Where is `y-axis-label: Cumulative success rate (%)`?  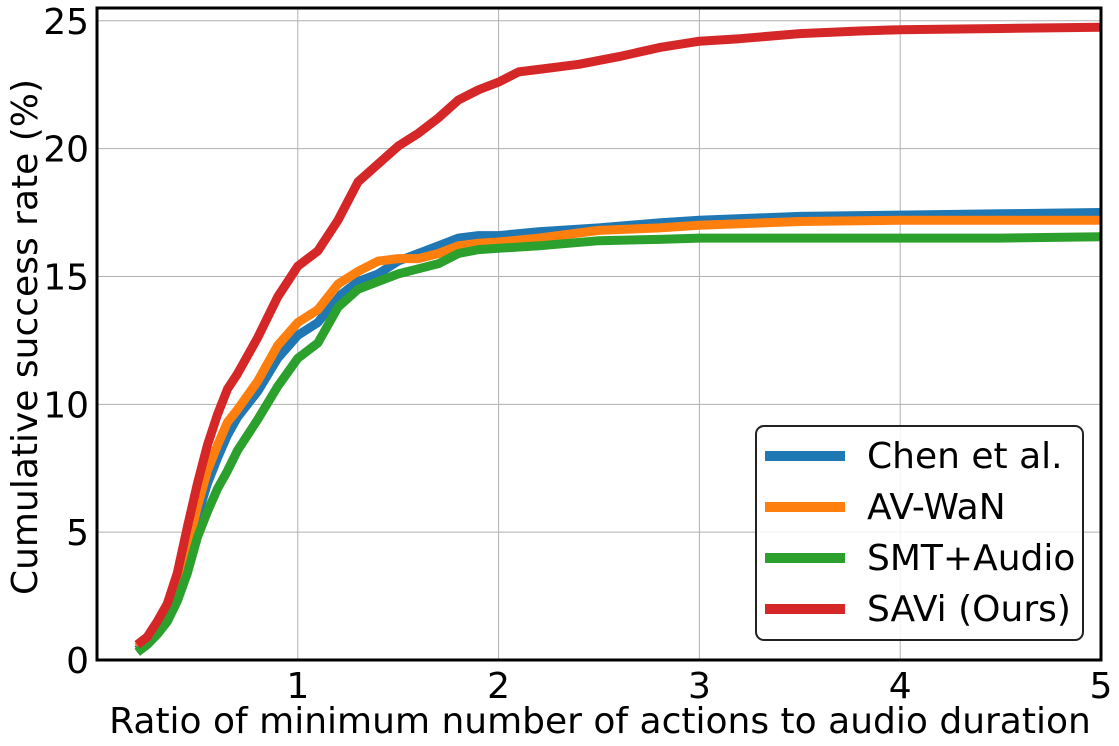
y-axis-label: Cumulative success rate (%) is located at coordinates (25, 337).